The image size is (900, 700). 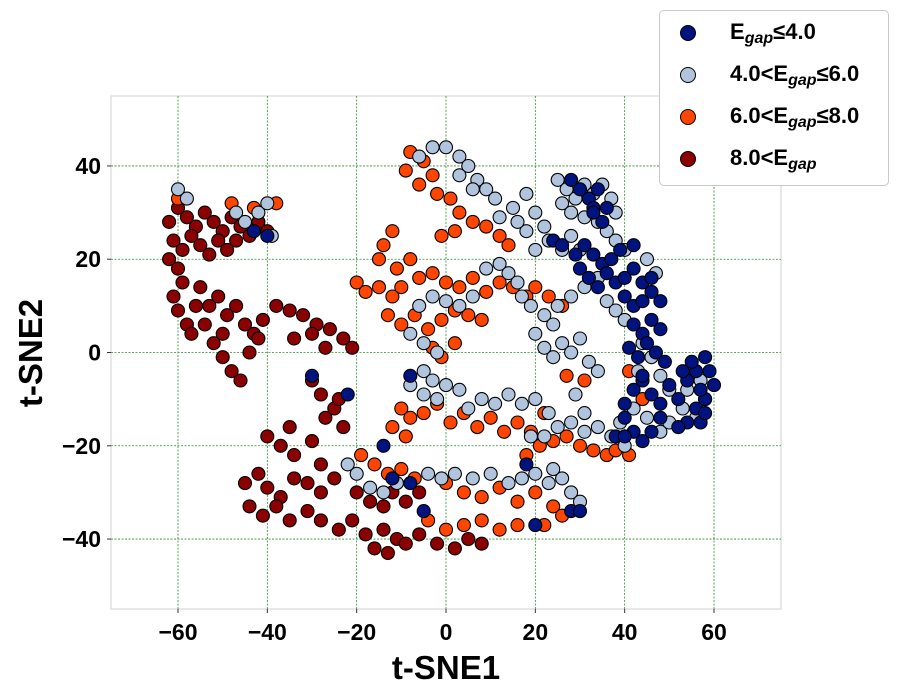 What do you see at coordinates (81, 539) in the screenshot?
I see `y-tick-label: −40` at bounding box center [81, 539].